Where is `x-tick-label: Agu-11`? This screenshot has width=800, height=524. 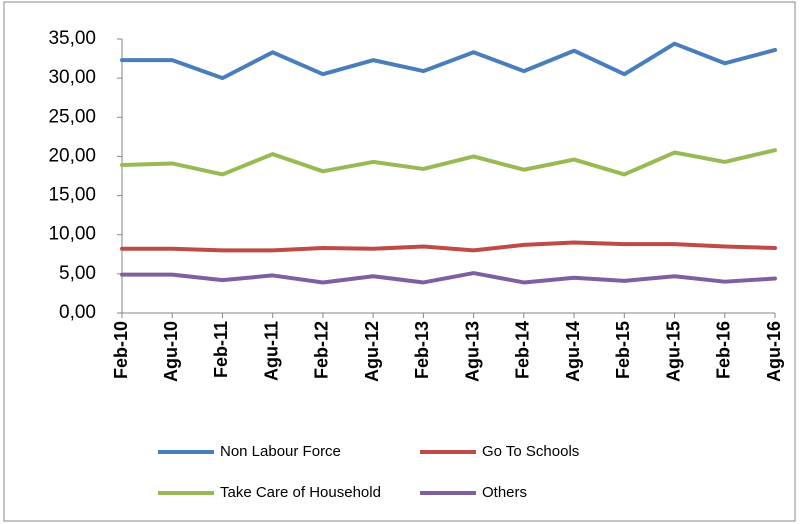
x-tick-label: Agu-11 is located at coordinates (271, 351).